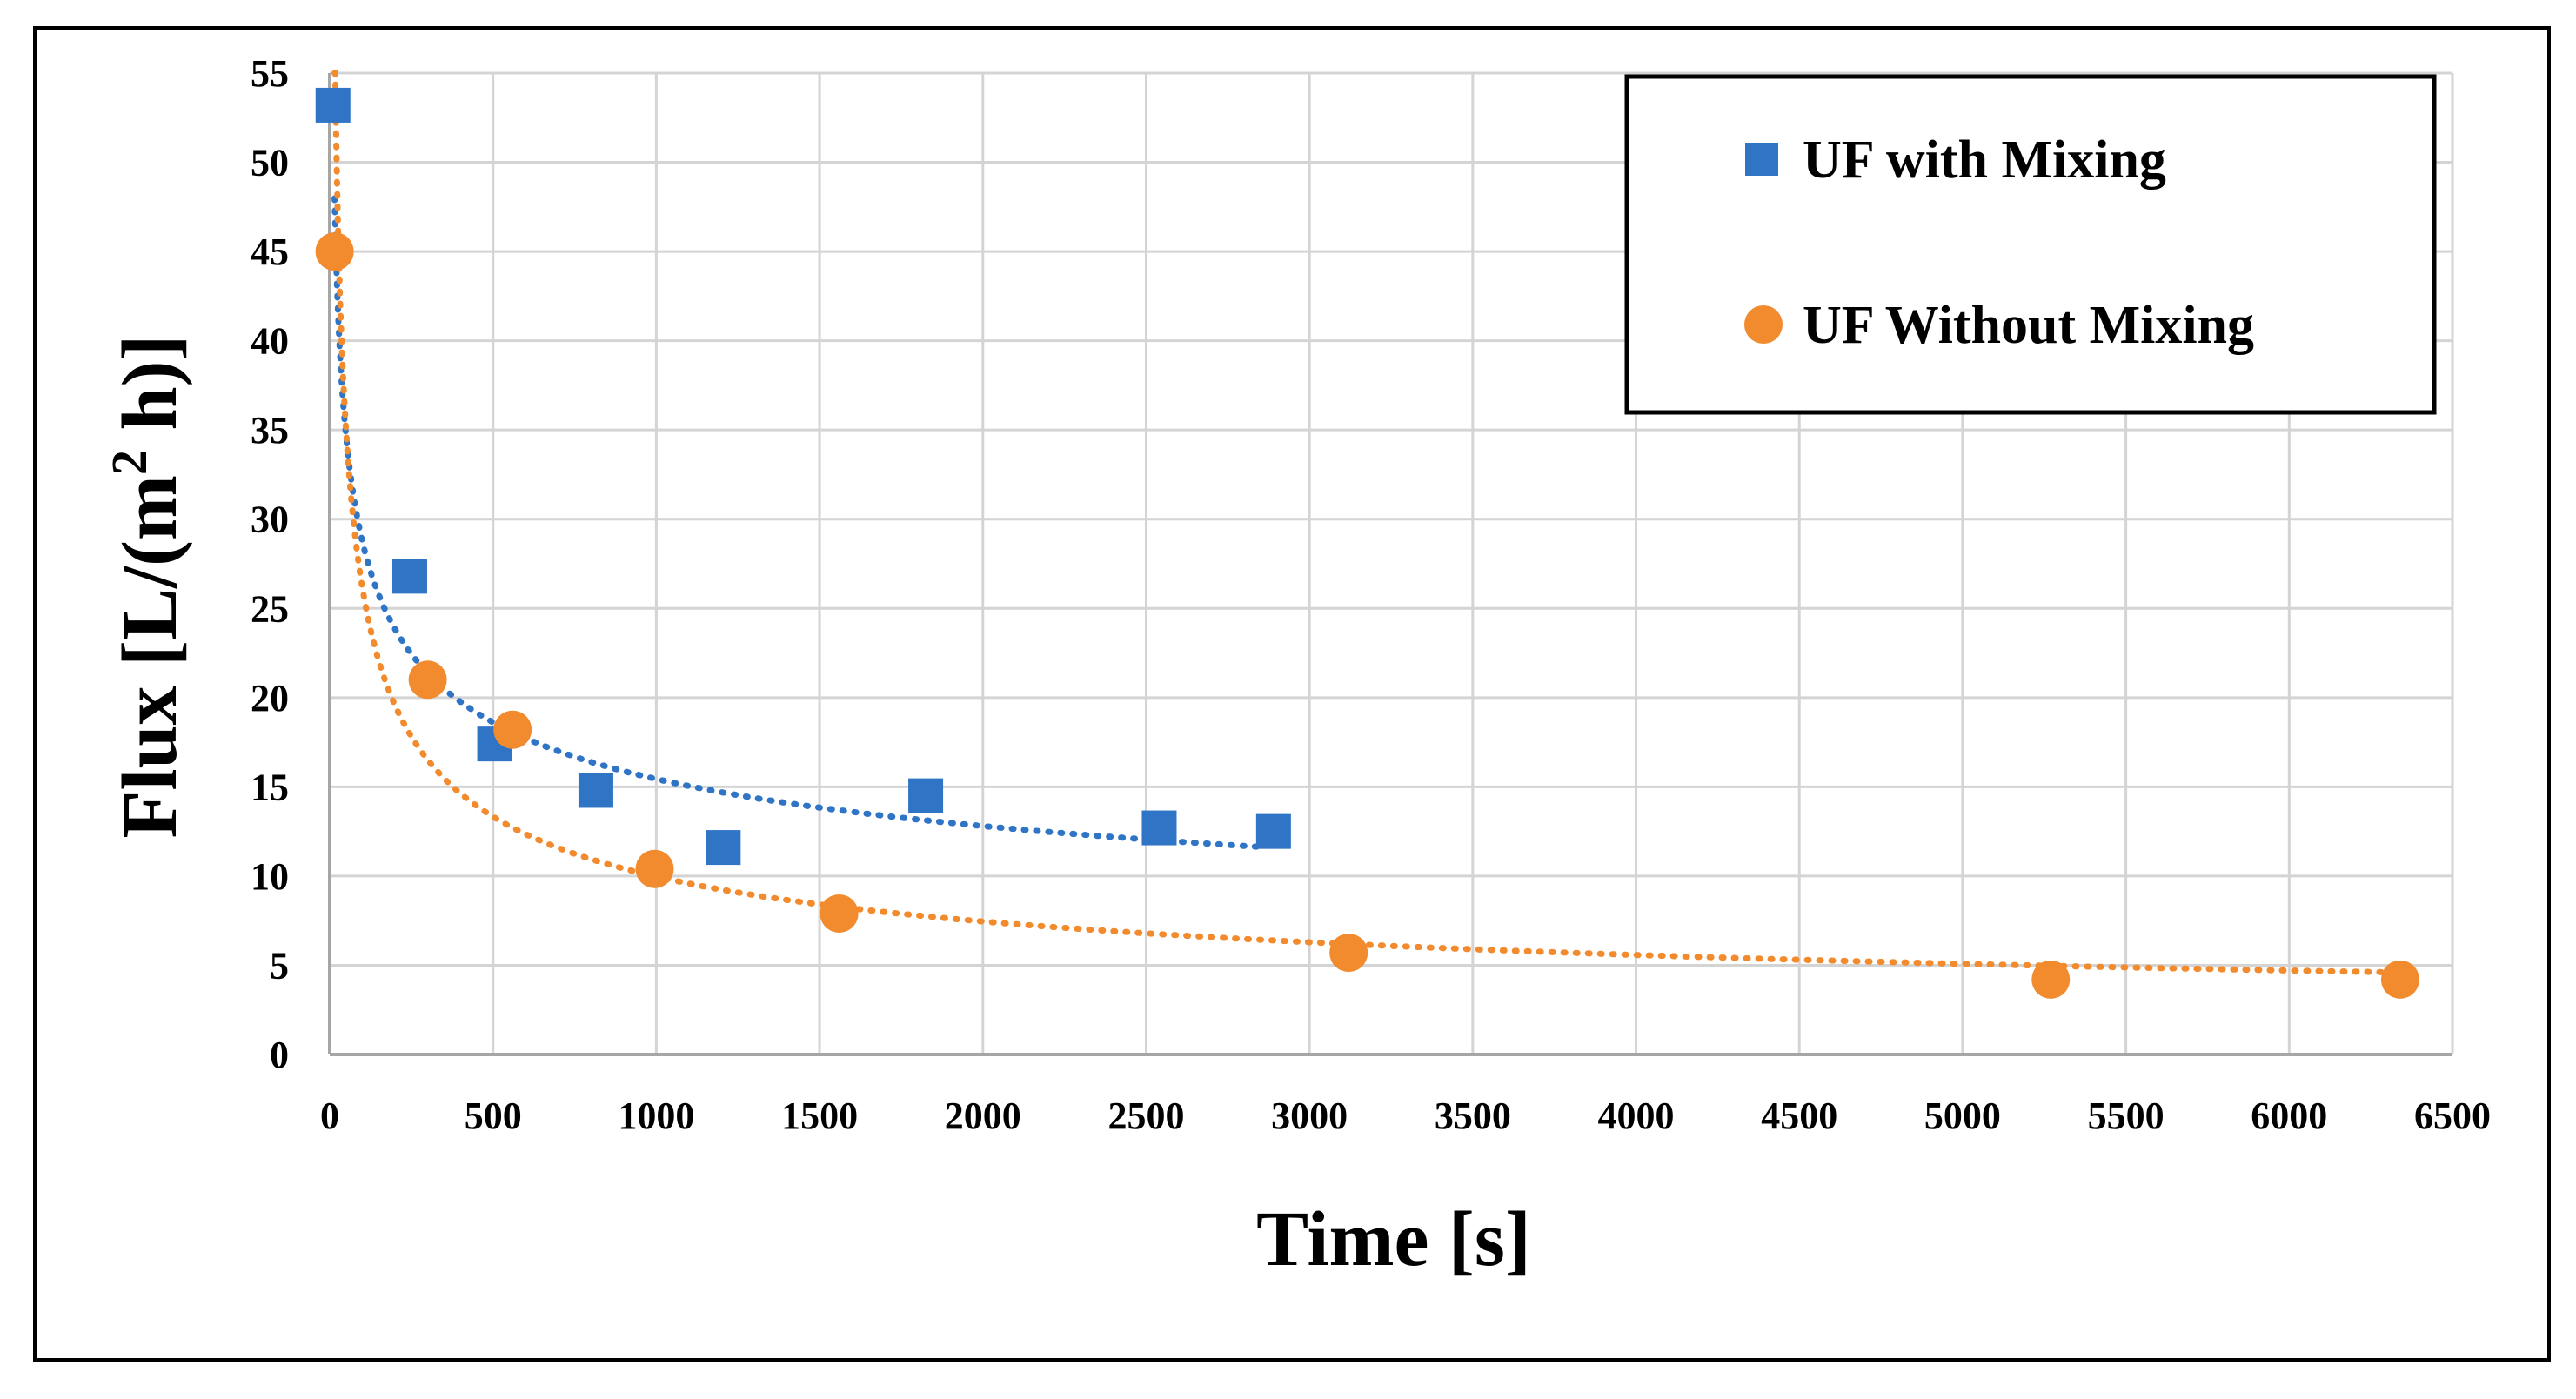  What do you see at coordinates (129, 462) in the screenshot?
I see `y-axis-title-superscript: 2` at bounding box center [129, 462].